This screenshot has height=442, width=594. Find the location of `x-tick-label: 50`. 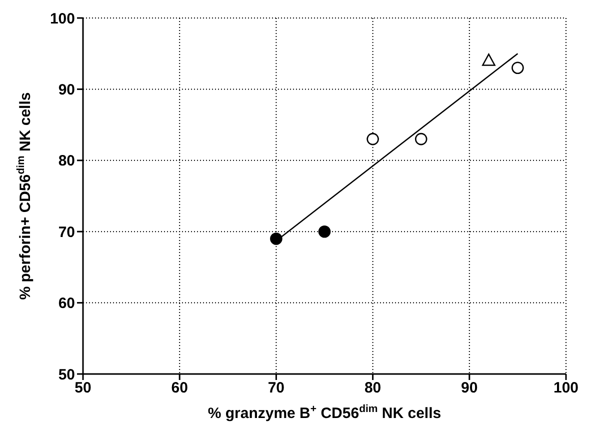

x-tick-label: 50 is located at coordinates (83, 388).